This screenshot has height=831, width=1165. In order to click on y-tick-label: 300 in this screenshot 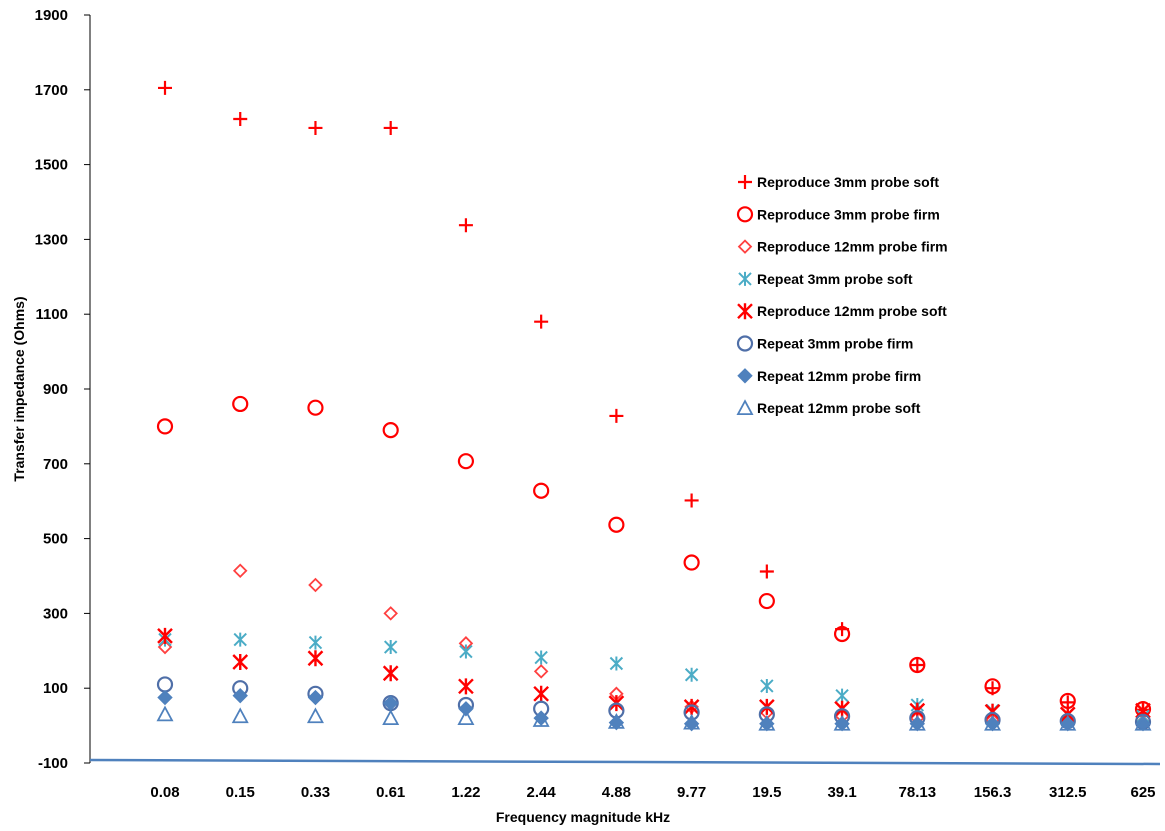, I will do `click(55, 613)`.